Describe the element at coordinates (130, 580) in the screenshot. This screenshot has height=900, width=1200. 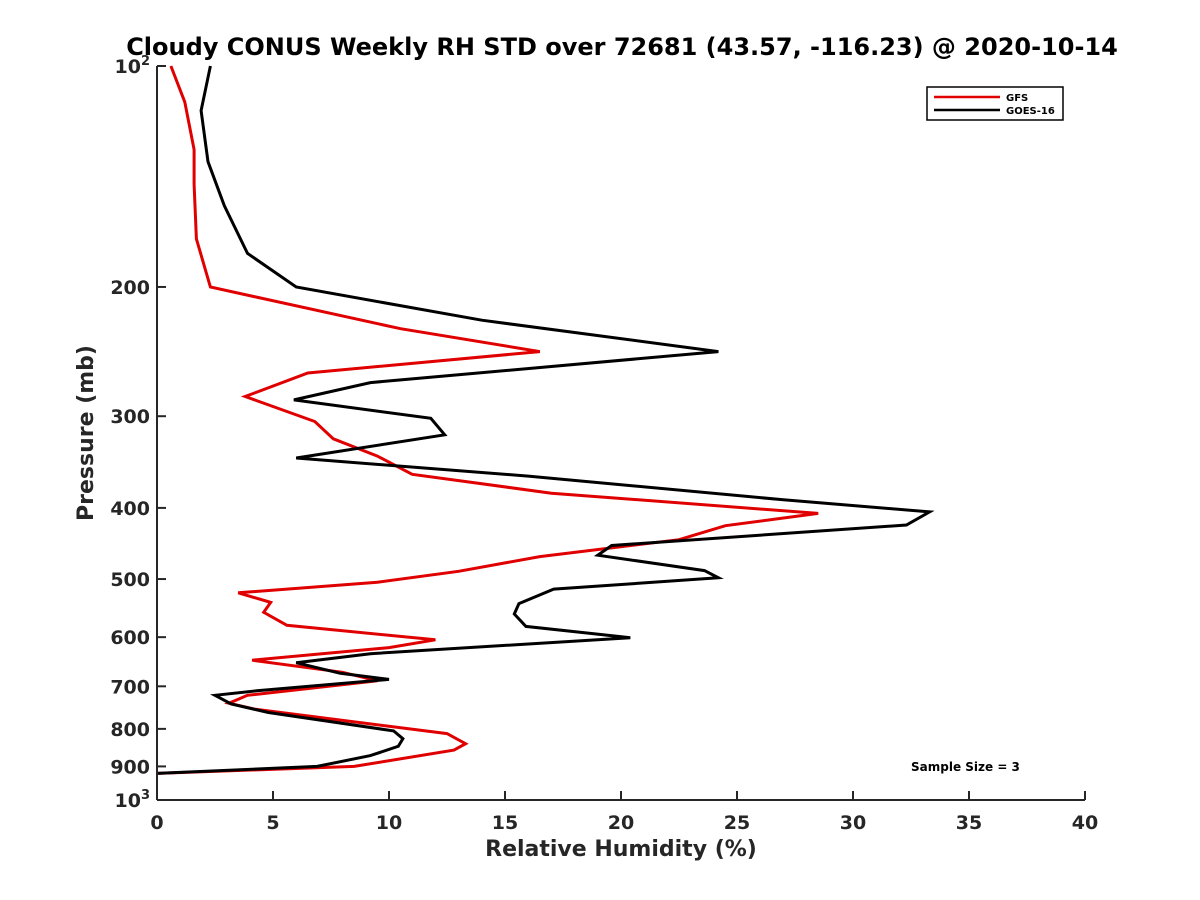
I see `y-tick-label: 500` at that location.